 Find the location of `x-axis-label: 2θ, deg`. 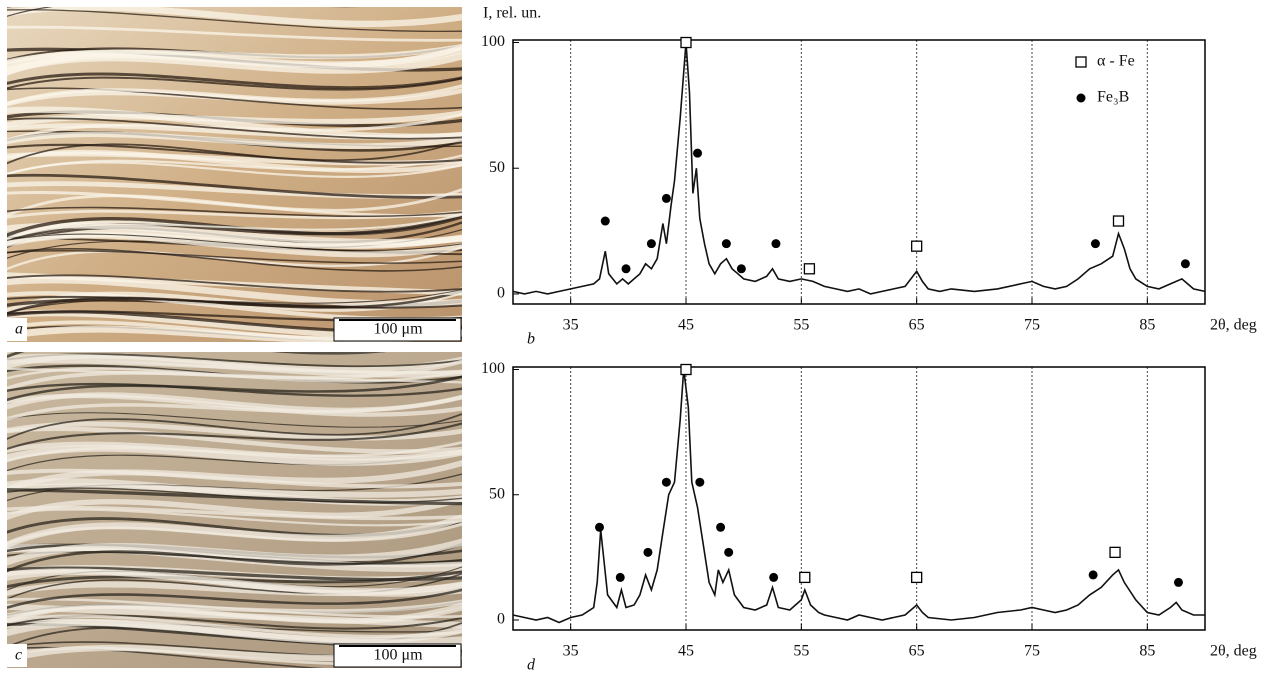

x-axis-label: 2θ, deg is located at coordinates (1233, 651).